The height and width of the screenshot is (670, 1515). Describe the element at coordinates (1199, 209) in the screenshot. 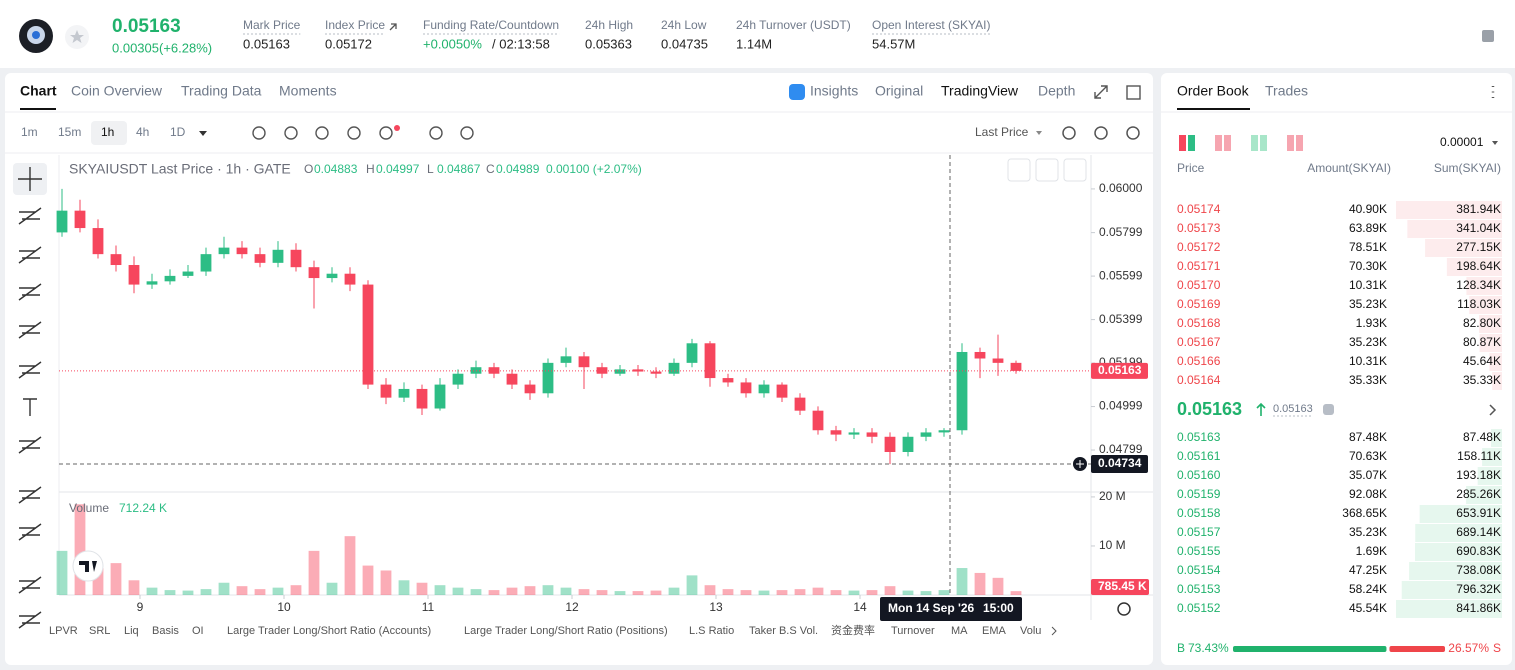

I see `order-price: 0.05174` at that location.